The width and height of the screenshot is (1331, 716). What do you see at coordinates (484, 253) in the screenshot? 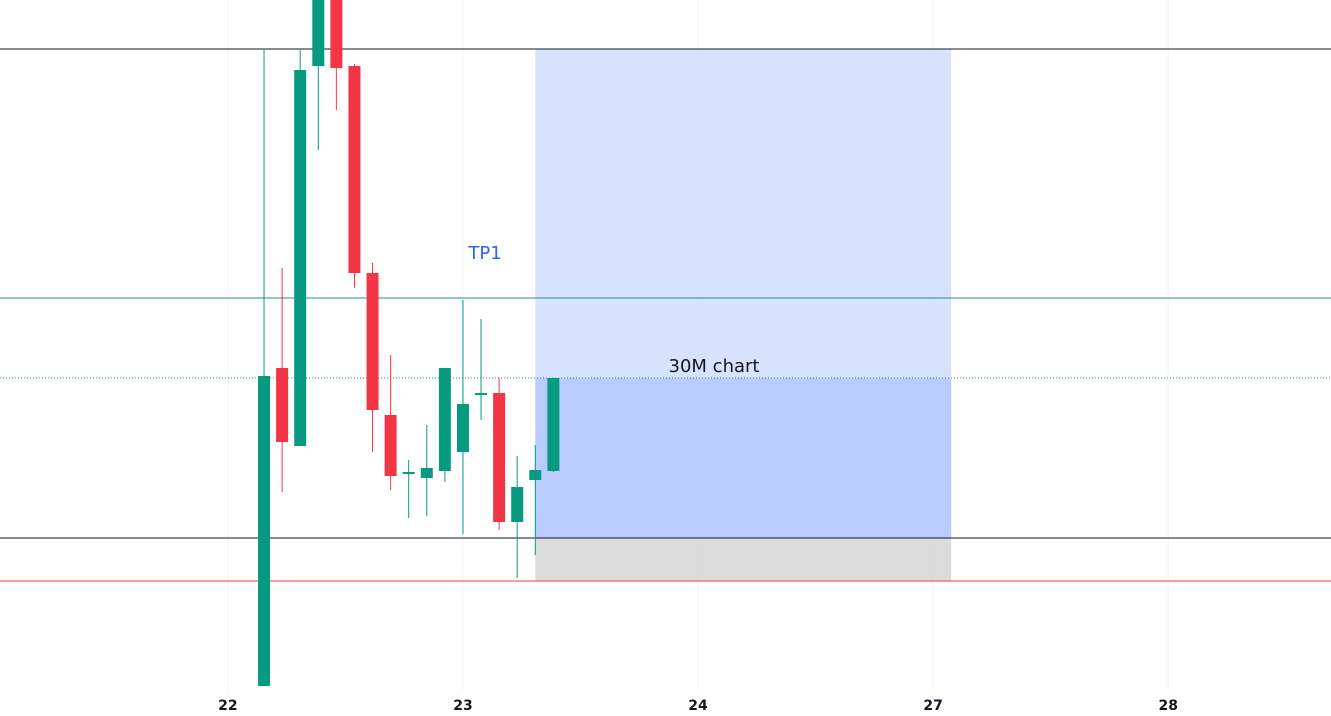
I see `annotation: TP1` at bounding box center [484, 253].